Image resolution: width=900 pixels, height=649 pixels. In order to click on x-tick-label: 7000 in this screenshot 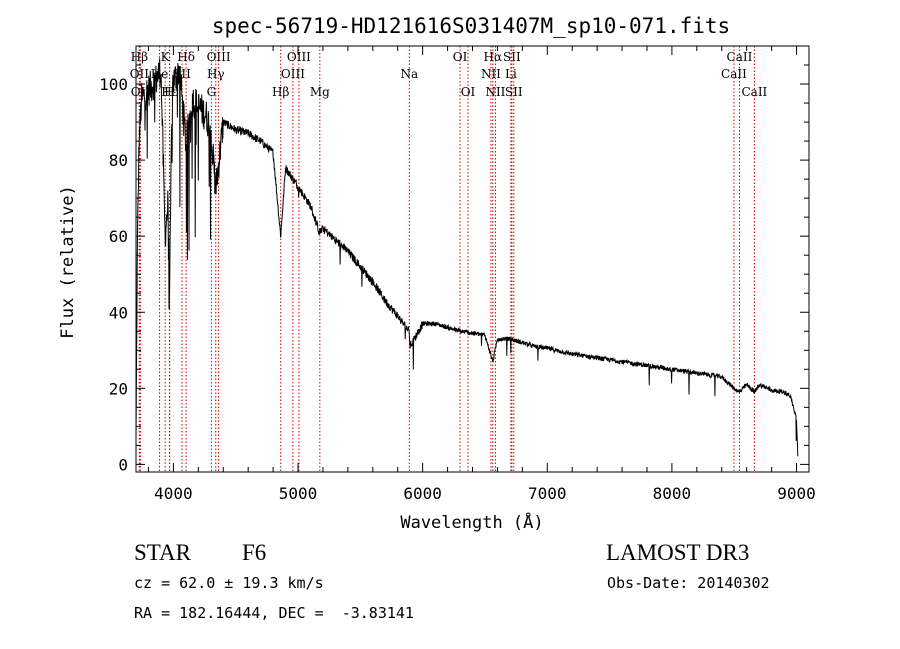, I will do `click(547, 493)`.